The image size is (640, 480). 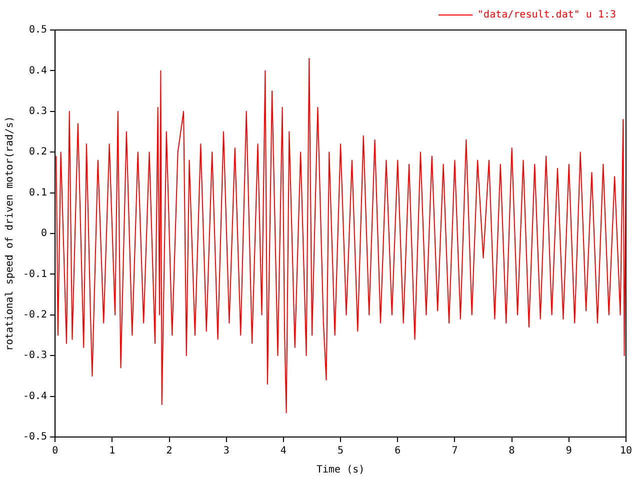 What do you see at coordinates (38, 70) in the screenshot?
I see `y-tick-label: 0.4` at bounding box center [38, 70].